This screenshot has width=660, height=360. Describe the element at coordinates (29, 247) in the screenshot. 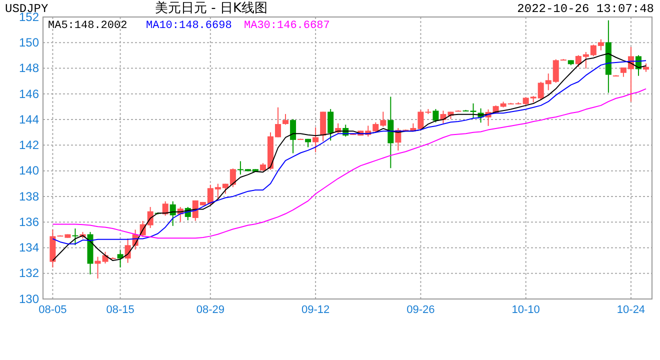

I see `y-tick-label: 134` at that location.